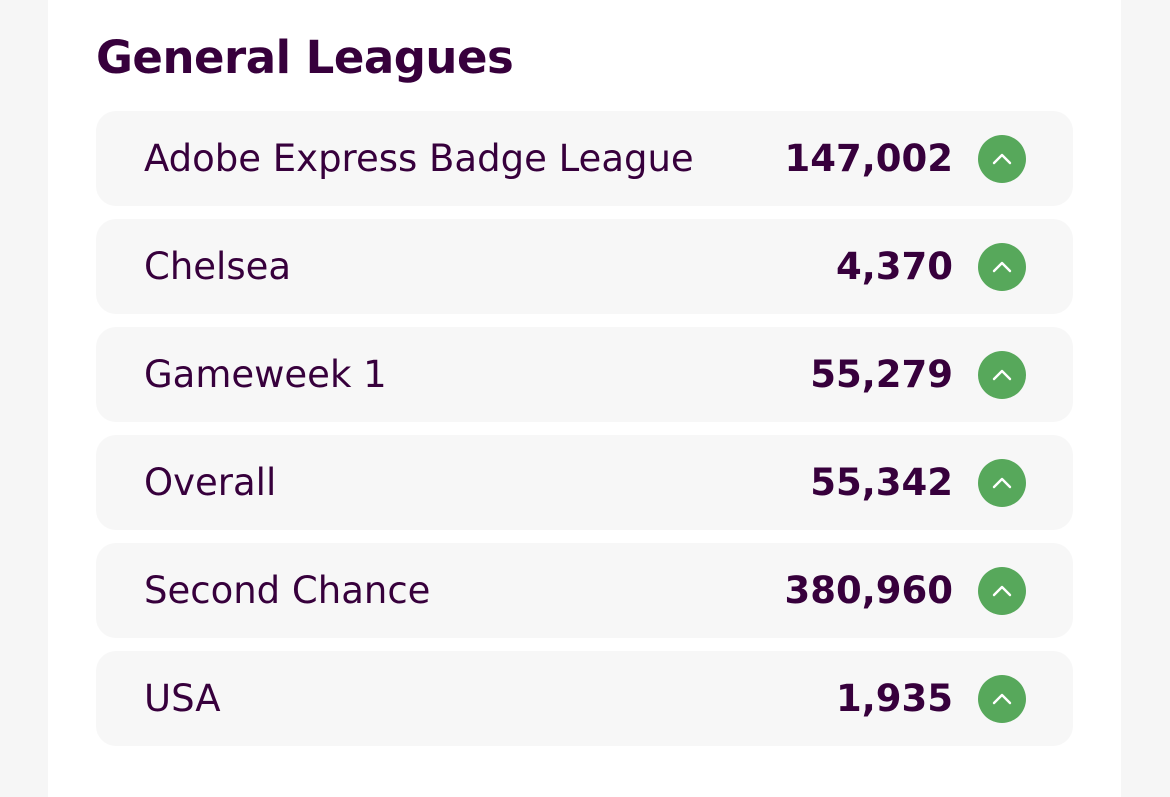  I want to click on league-row: Gameweek 1 55,279, so click(584, 374).